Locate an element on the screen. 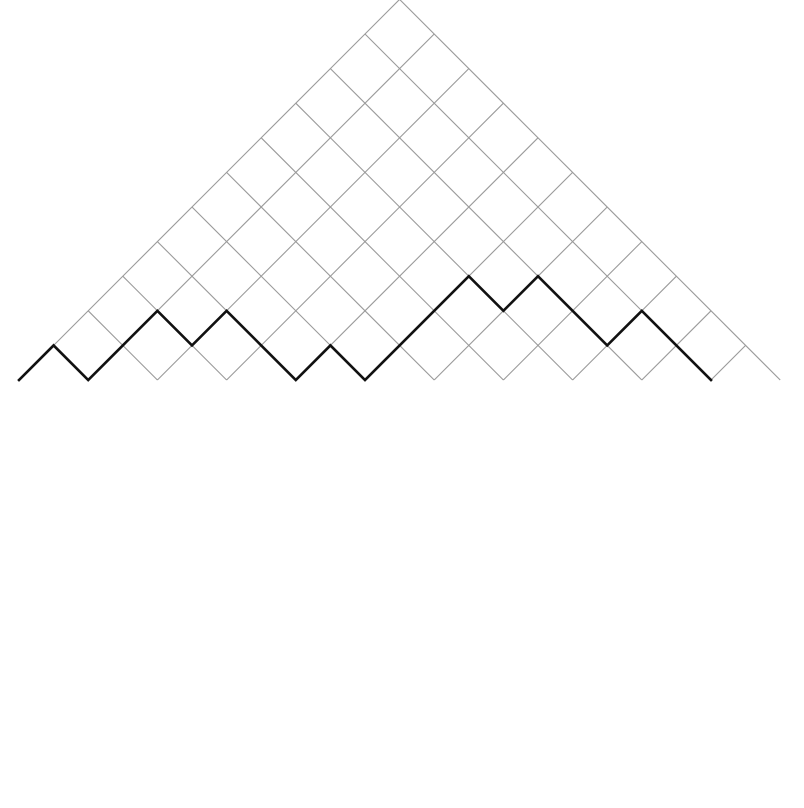 The height and width of the screenshot is (808, 804). dyck-path is located at coordinates (365, 328).